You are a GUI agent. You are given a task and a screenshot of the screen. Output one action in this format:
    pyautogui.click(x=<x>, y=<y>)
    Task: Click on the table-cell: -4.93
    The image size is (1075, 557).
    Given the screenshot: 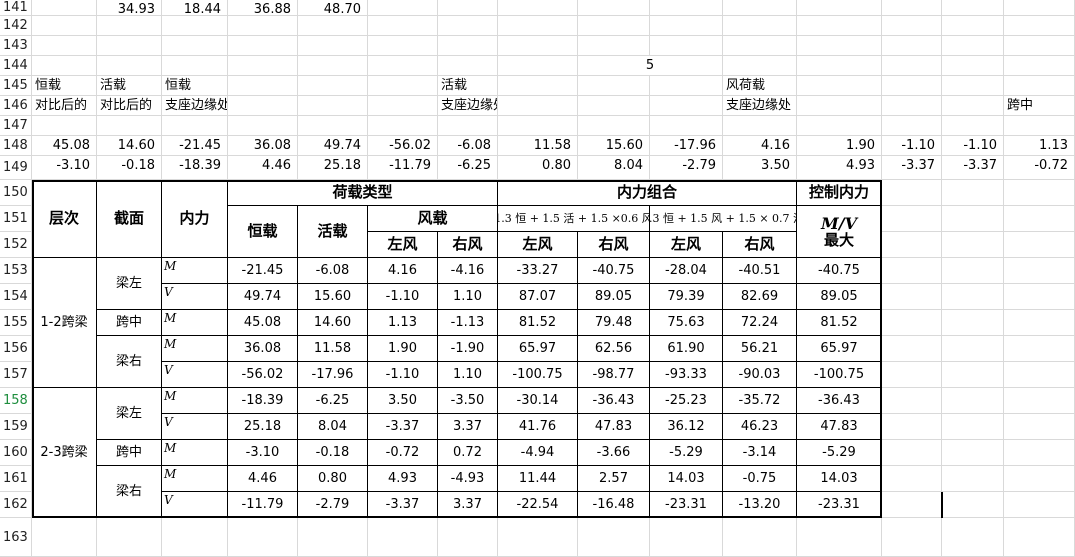 What is the action you would take?
    pyautogui.click(x=468, y=479)
    